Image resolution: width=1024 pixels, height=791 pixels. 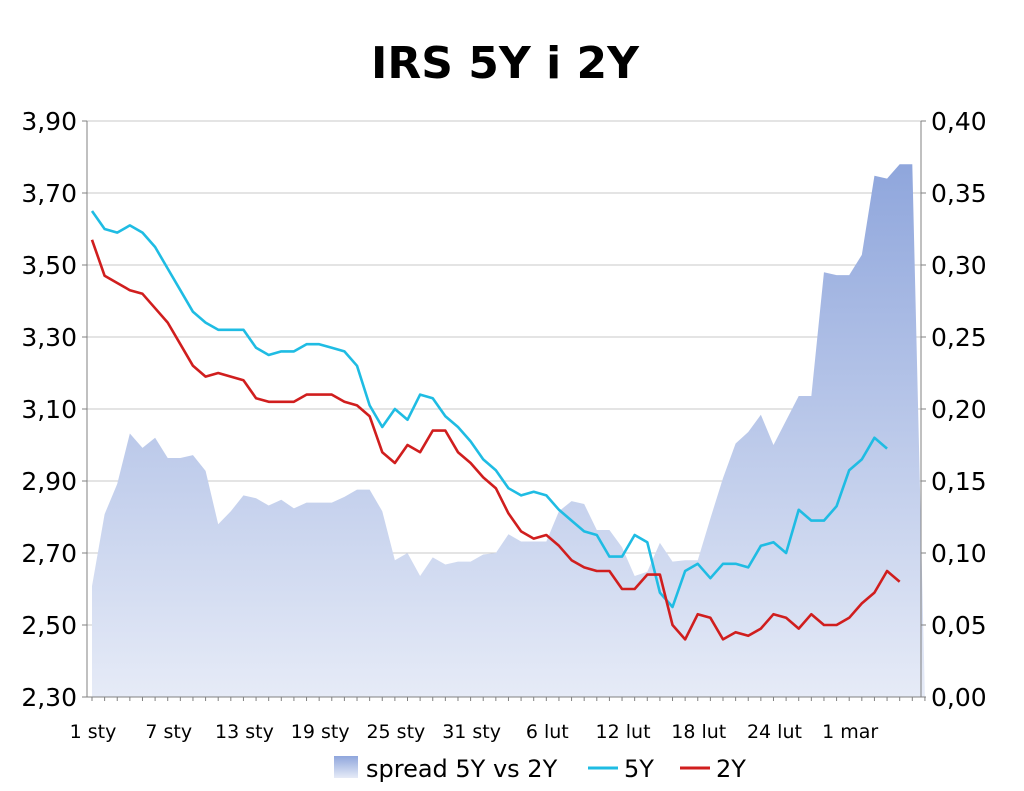 I want to click on x-tick-label-0: 1 sty, so click(x=93, y=732).